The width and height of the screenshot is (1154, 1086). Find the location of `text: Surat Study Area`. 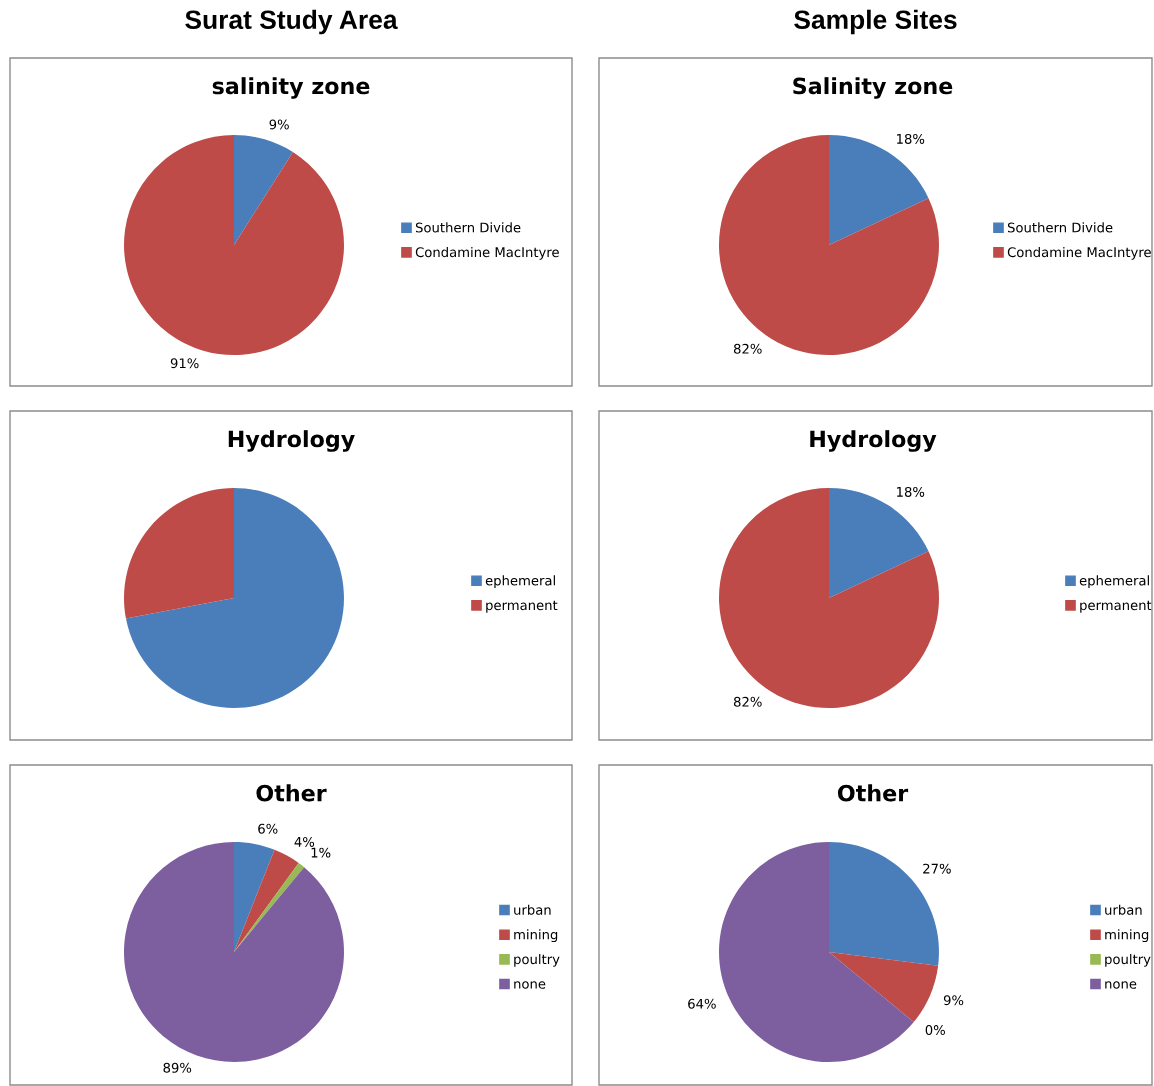

text: Surat Study Area is located at coordinates (291, 22).